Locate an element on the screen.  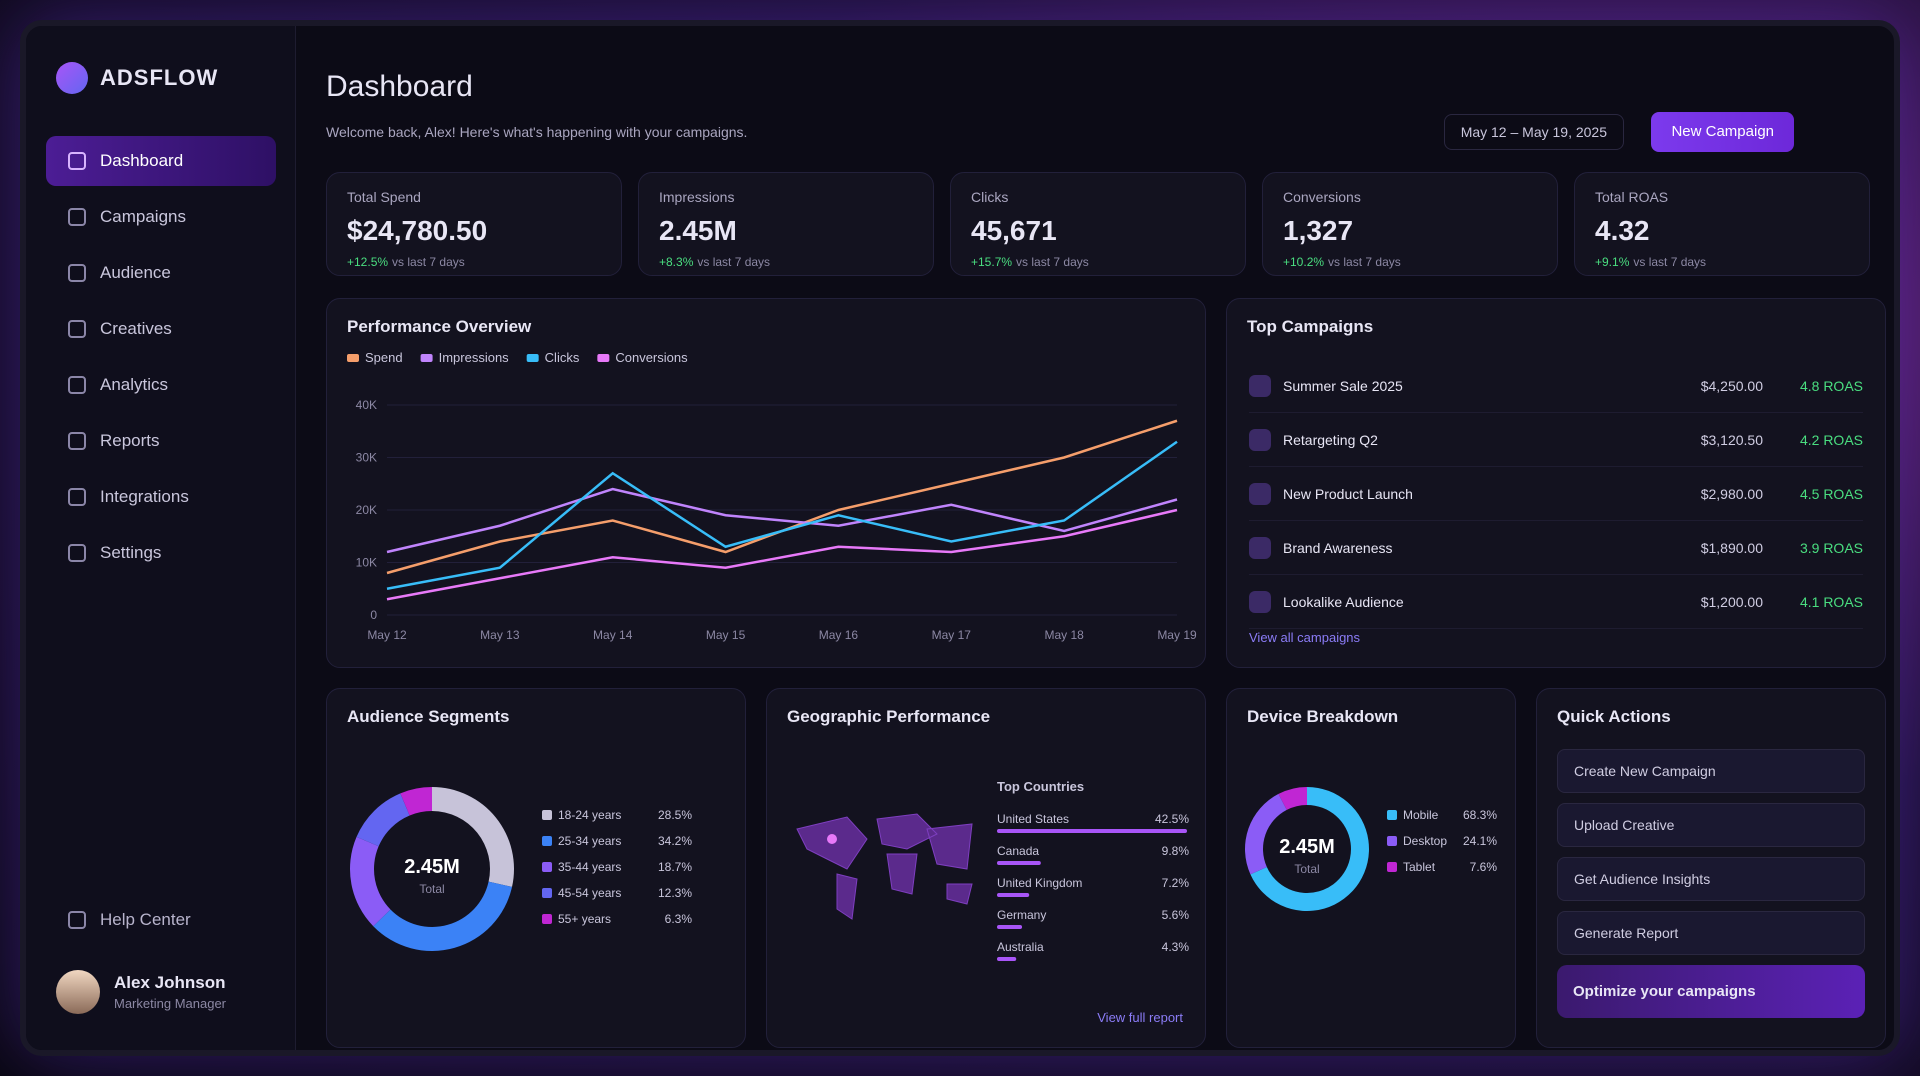
nav-item: Analytics is located at coordinates (161, 385).